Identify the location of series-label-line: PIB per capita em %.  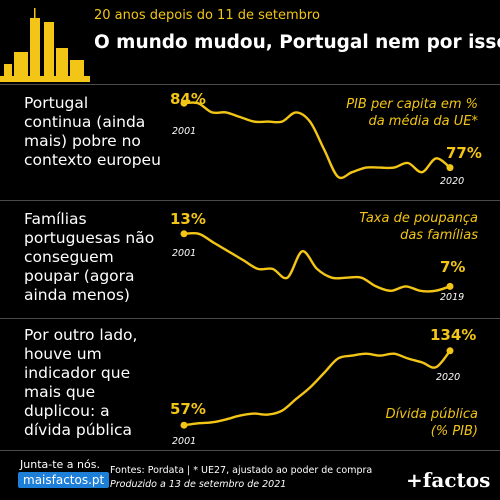
(412, 104).